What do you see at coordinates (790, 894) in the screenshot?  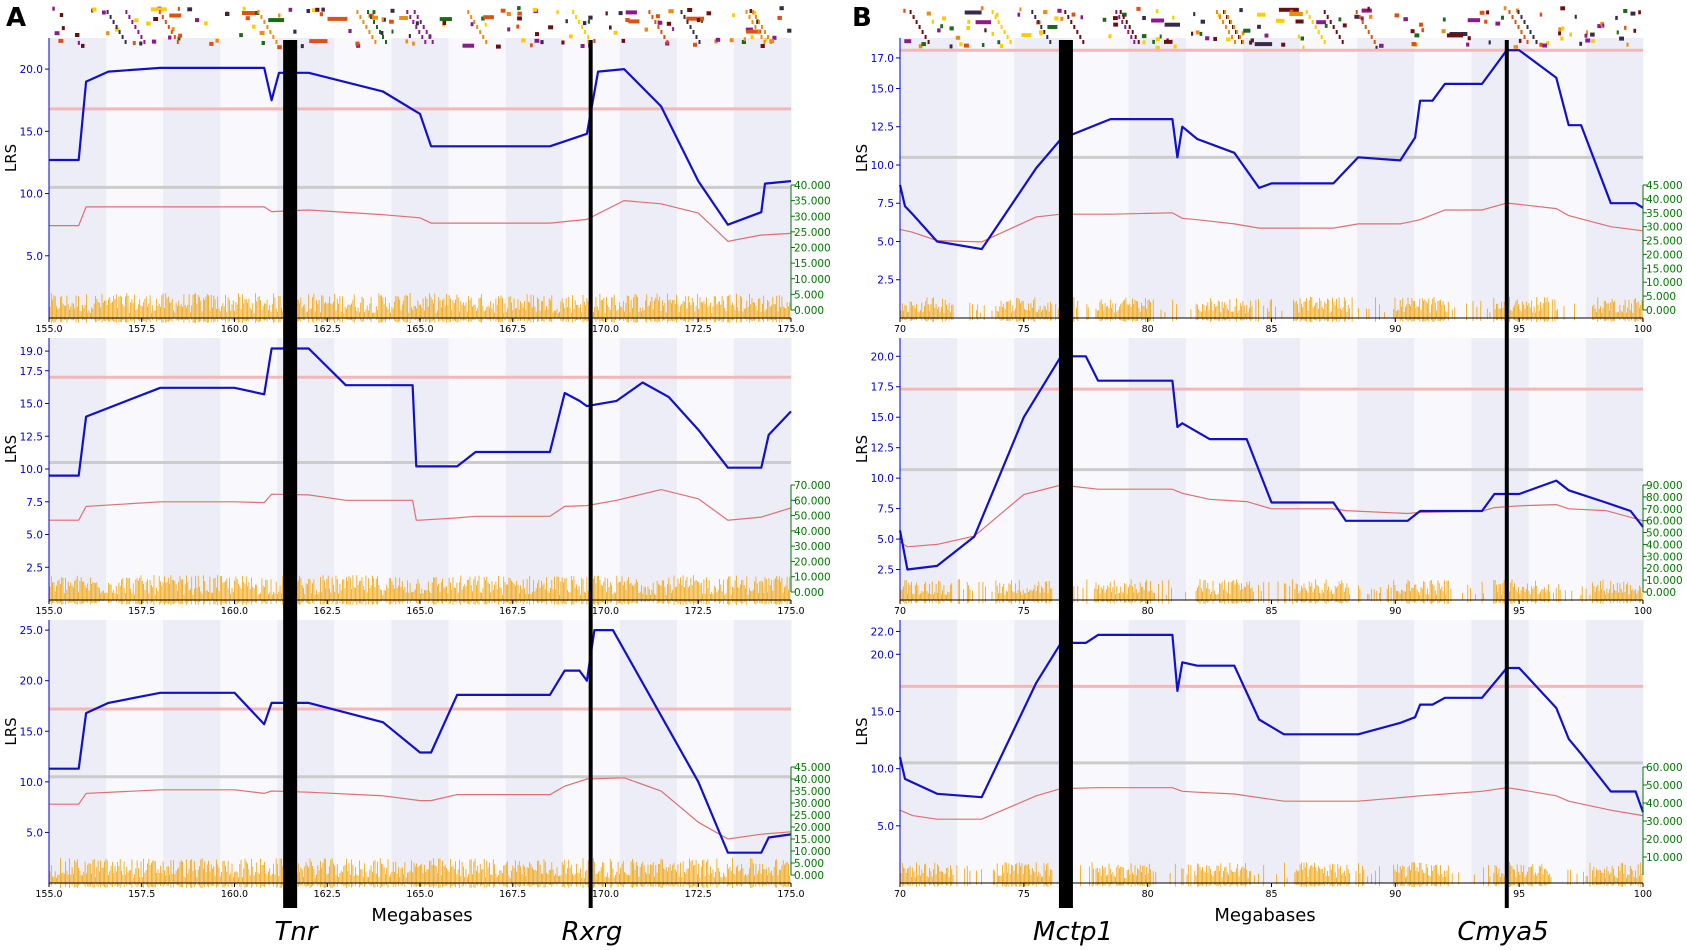 I see `xtick-label-a3-8: 175.0` at bounding box center [790, 894].